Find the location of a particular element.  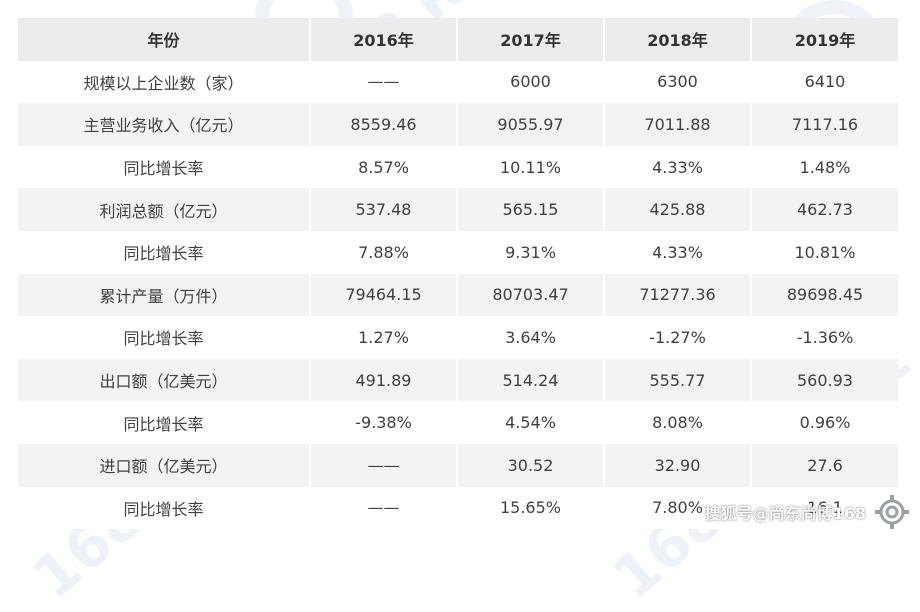

table-cell-2019: 10.81% is located at coordinates (825, 252).